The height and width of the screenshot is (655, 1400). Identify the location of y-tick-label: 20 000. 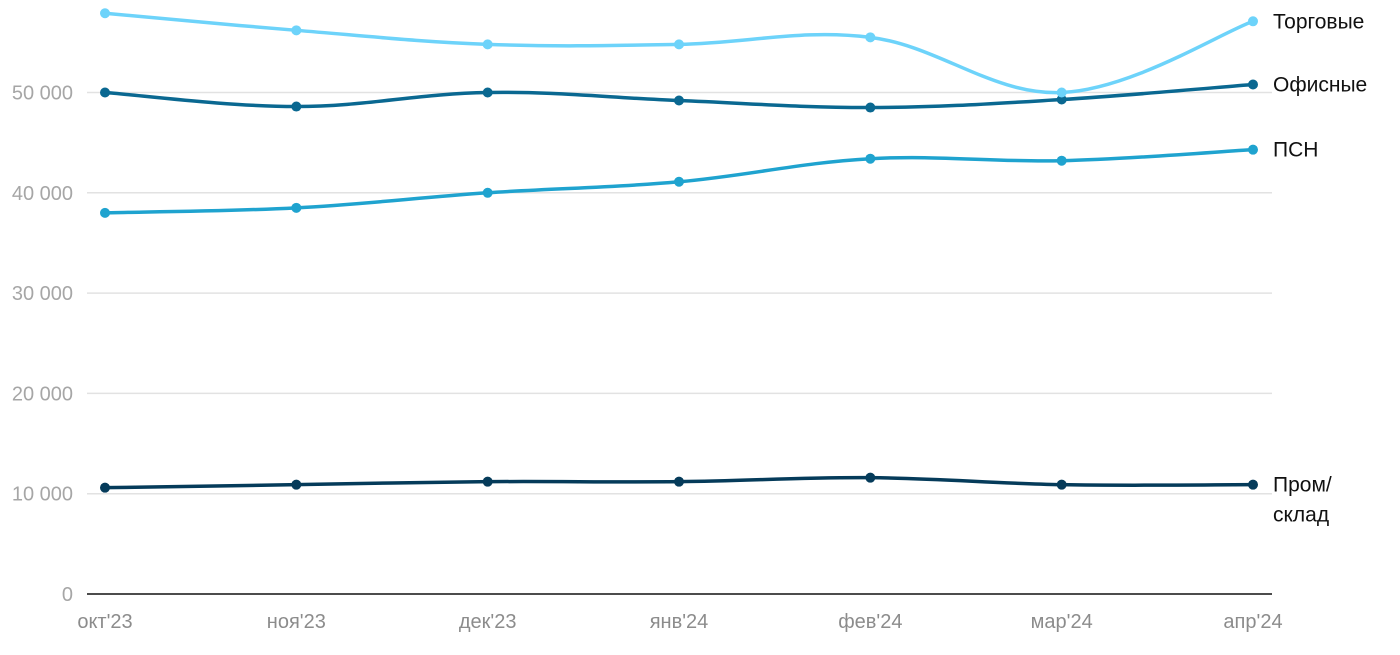
(42, 394).